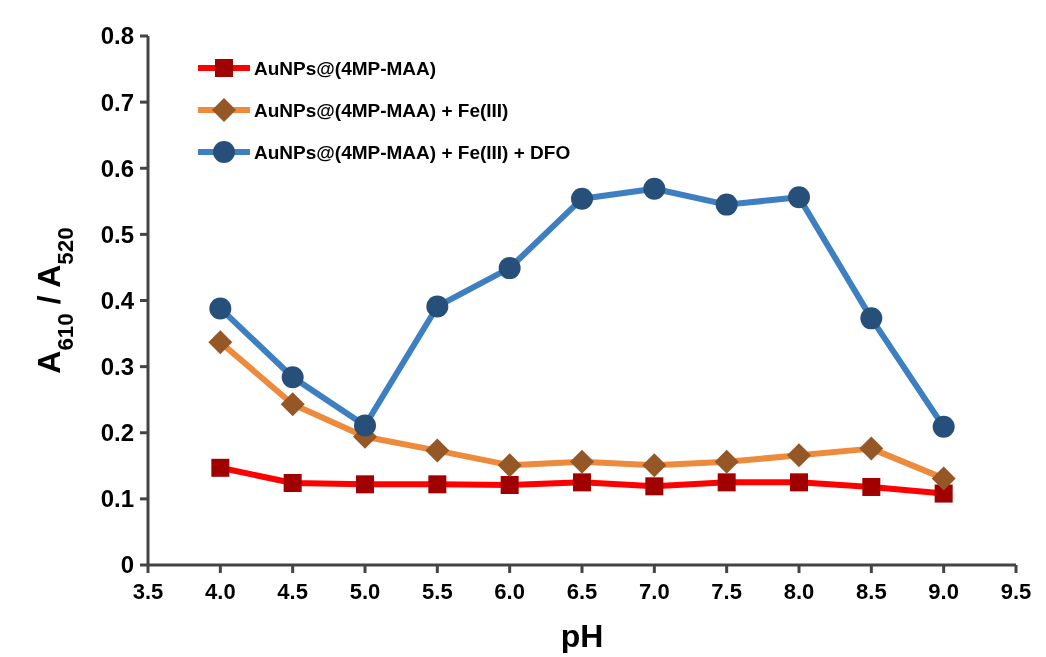  What do you see at coordinates (582, 591) in the screenshot?
I see `x-tick-label: 6.5` at bounding box center [582, 591].